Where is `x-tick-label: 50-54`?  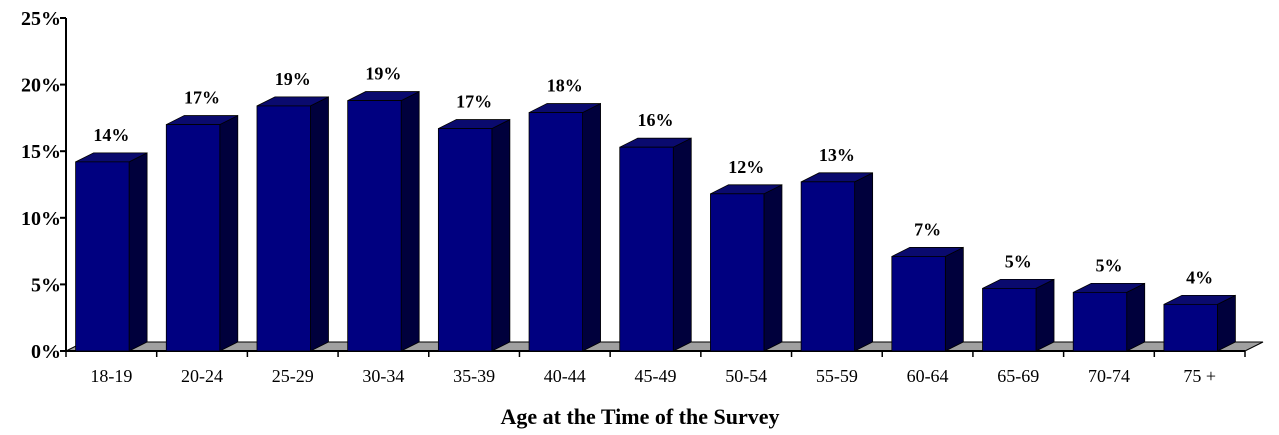 x-tick-label: 50-54 is located at coordinates (746, 376).